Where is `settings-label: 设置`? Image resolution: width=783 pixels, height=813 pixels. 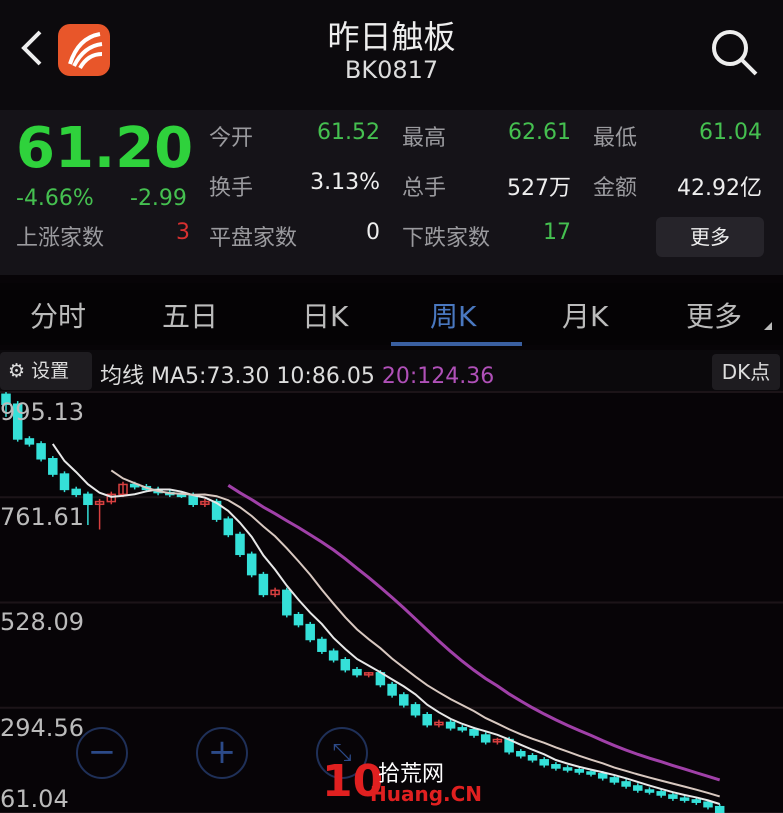
settings-label: 设置 is located at coordinates (50, 371).